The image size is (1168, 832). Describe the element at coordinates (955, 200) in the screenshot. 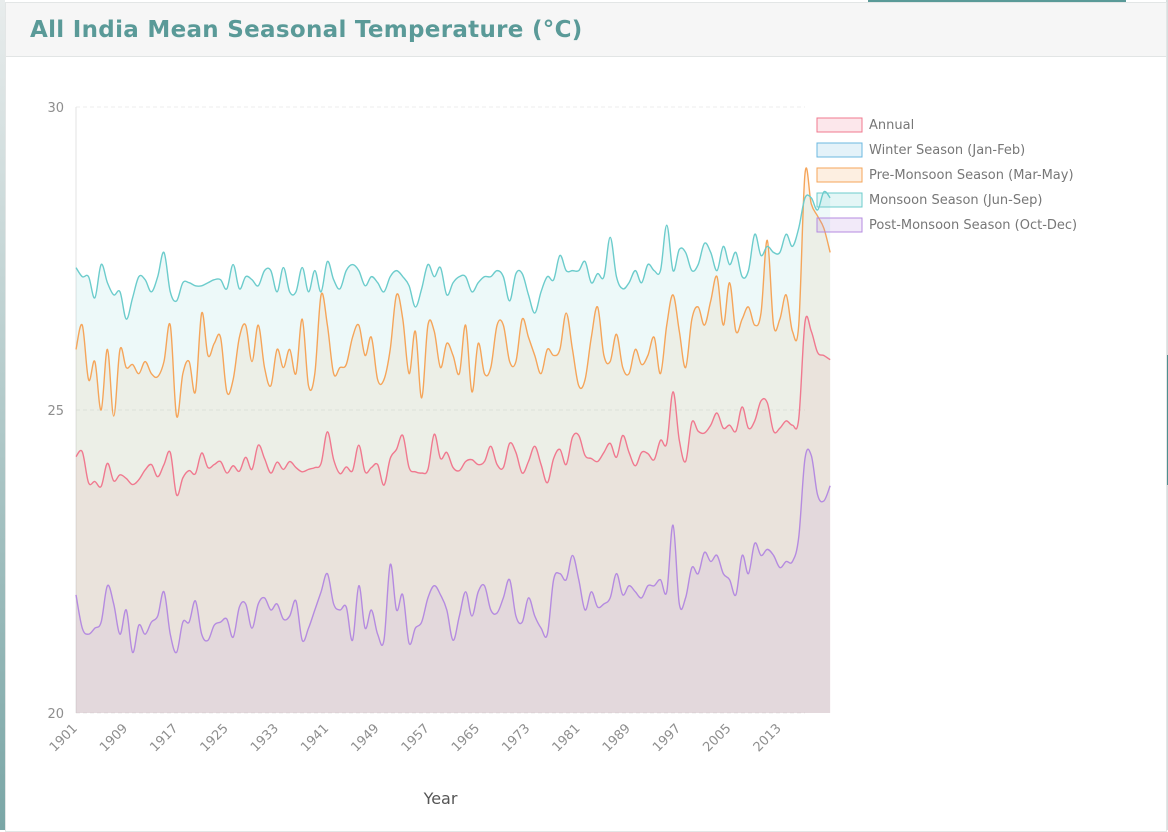

I see `legend-label-monsoon-season-jun-sep: Monsoon Season (Jun-Sep)` at that location.